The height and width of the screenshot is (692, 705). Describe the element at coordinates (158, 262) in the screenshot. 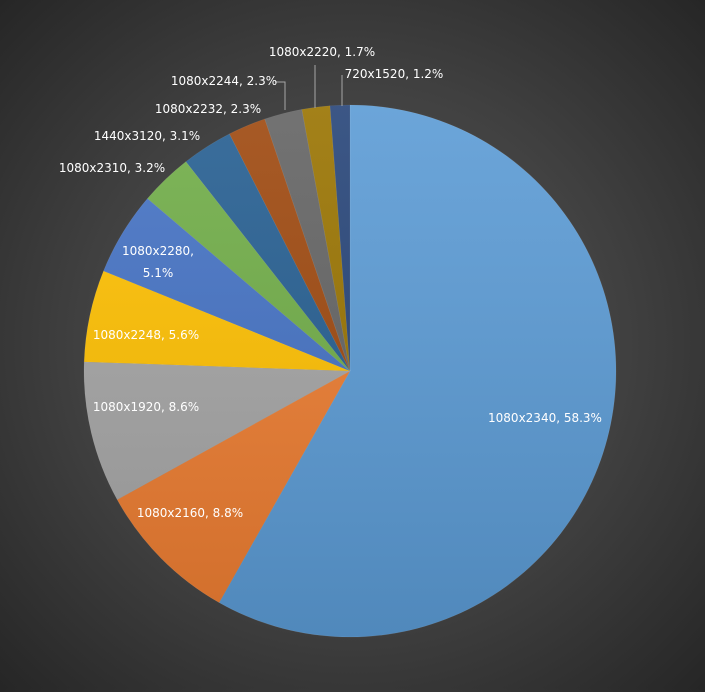

I see `data-label-1080x2280: 1080x2280, 5.1%` at that location.